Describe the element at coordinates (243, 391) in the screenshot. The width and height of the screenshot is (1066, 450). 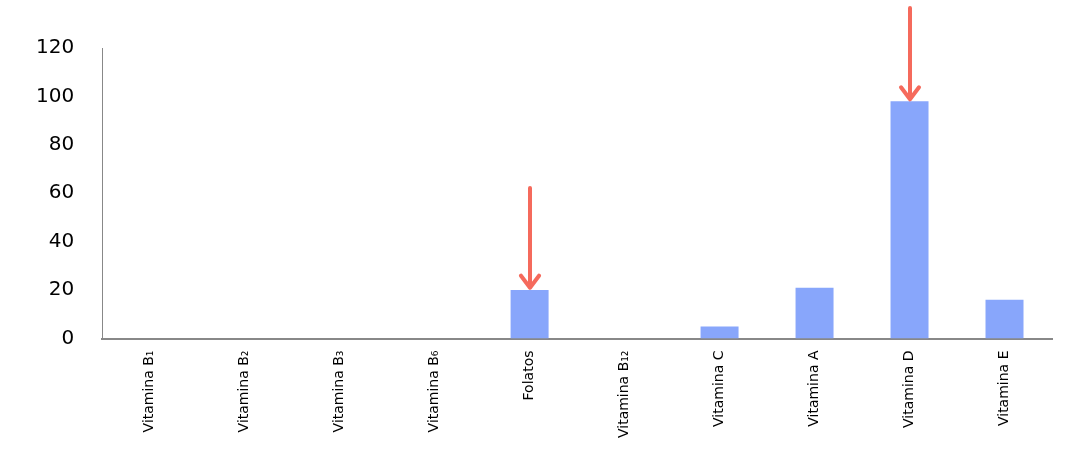
I see `x-tick-label: Vitamina B₂` at that location.